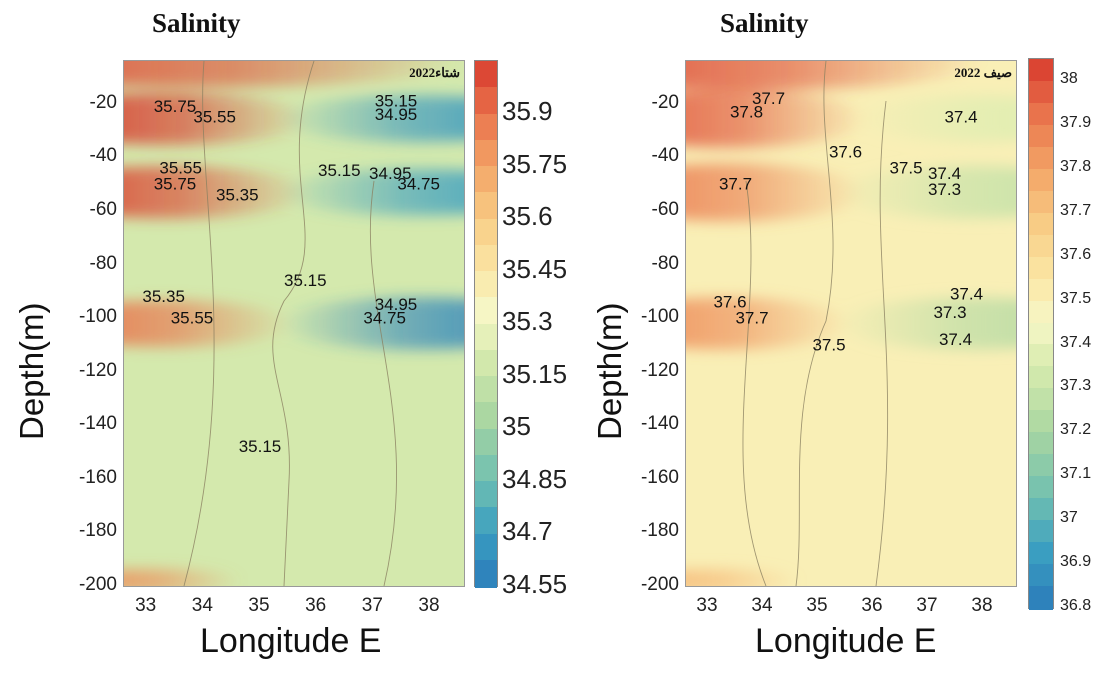 The width and height of the screenshot is (1111, 677). Describe the element at coordinates (1076, 606) in the screenshot. I see `colorbar-tick-label: 36.8` at that location.